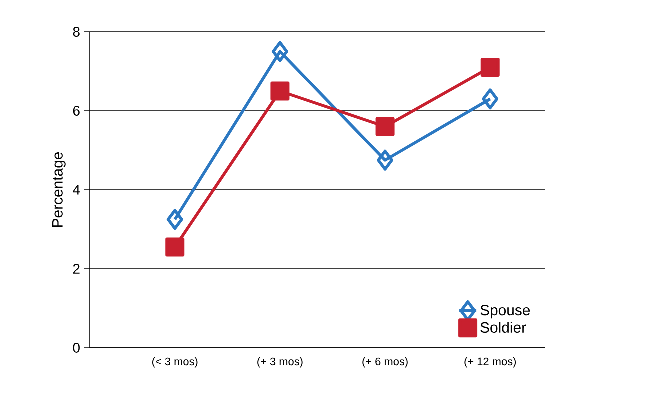 The height and width of the screenshot is (408, 665). I want to click on y-tick-label: 2, so click(76, 269).